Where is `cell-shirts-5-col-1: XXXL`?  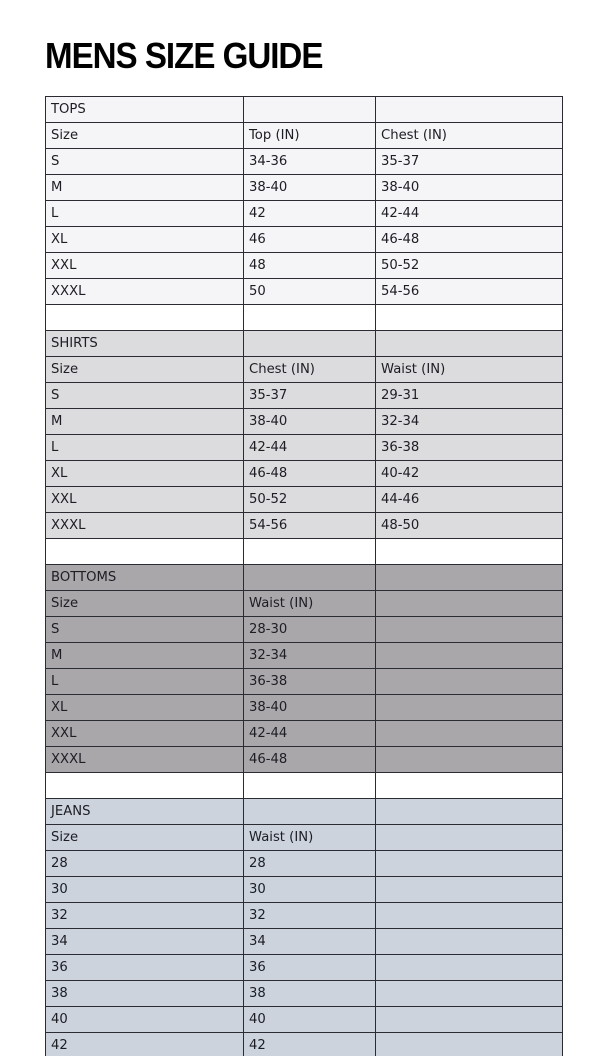
cell-shirts-5-col-1: XXXL is located at coordinates (144, 525).